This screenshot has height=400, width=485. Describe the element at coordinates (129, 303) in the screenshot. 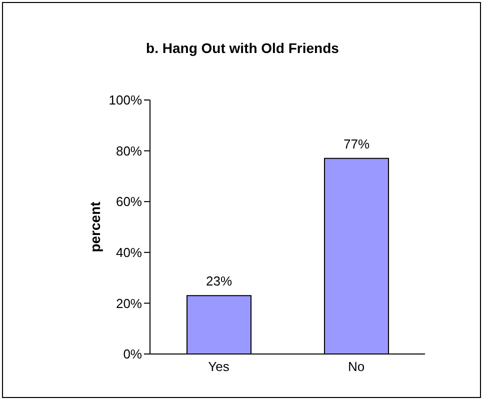

I see `y-tick-label: 20%` at that location.